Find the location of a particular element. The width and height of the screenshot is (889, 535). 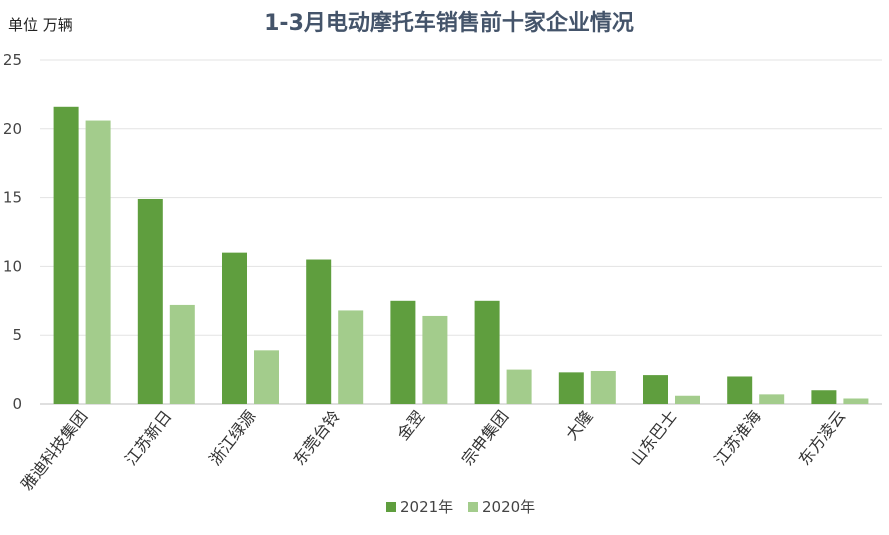

chart-title: 1-3月电动摩托车销售前十家企业情况 is located at coordinates (449, 23).